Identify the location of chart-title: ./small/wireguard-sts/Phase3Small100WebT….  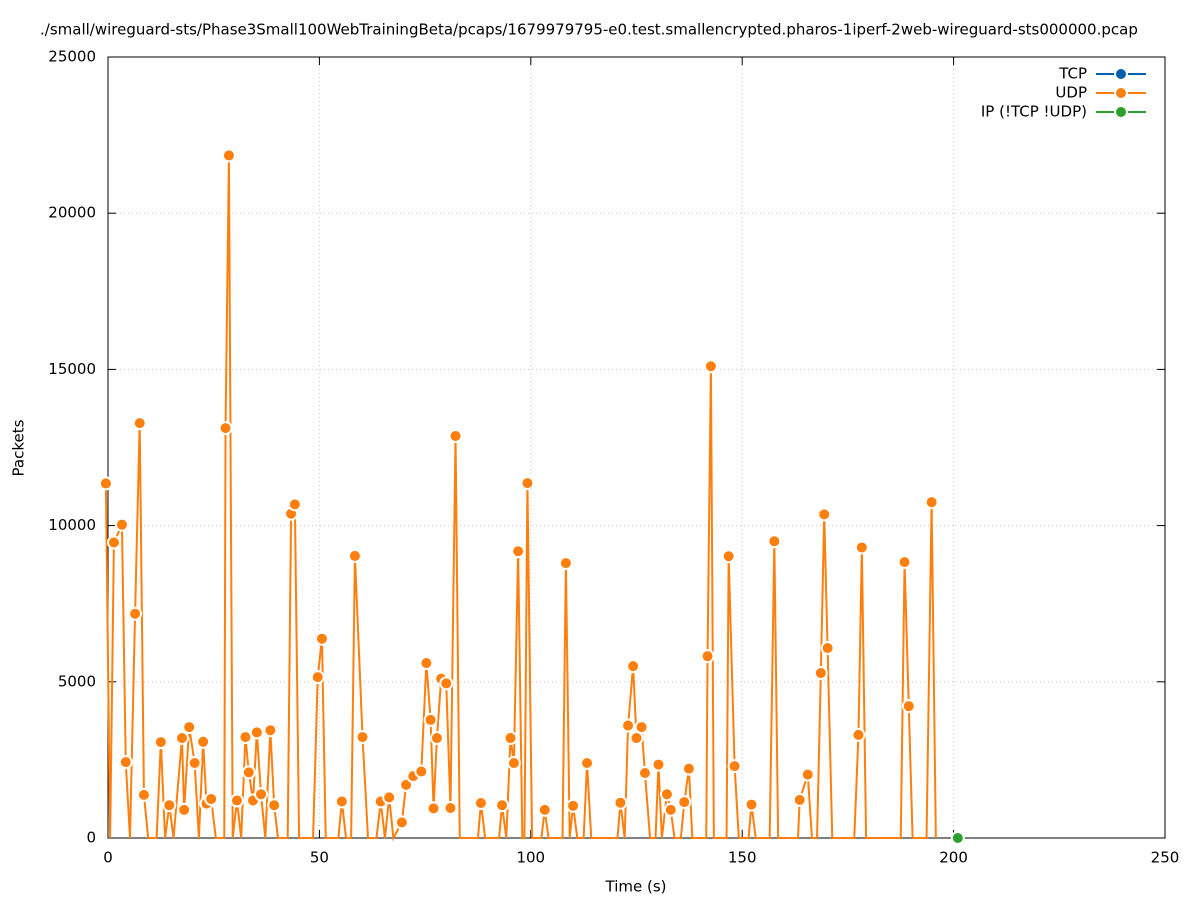
(589, 30).